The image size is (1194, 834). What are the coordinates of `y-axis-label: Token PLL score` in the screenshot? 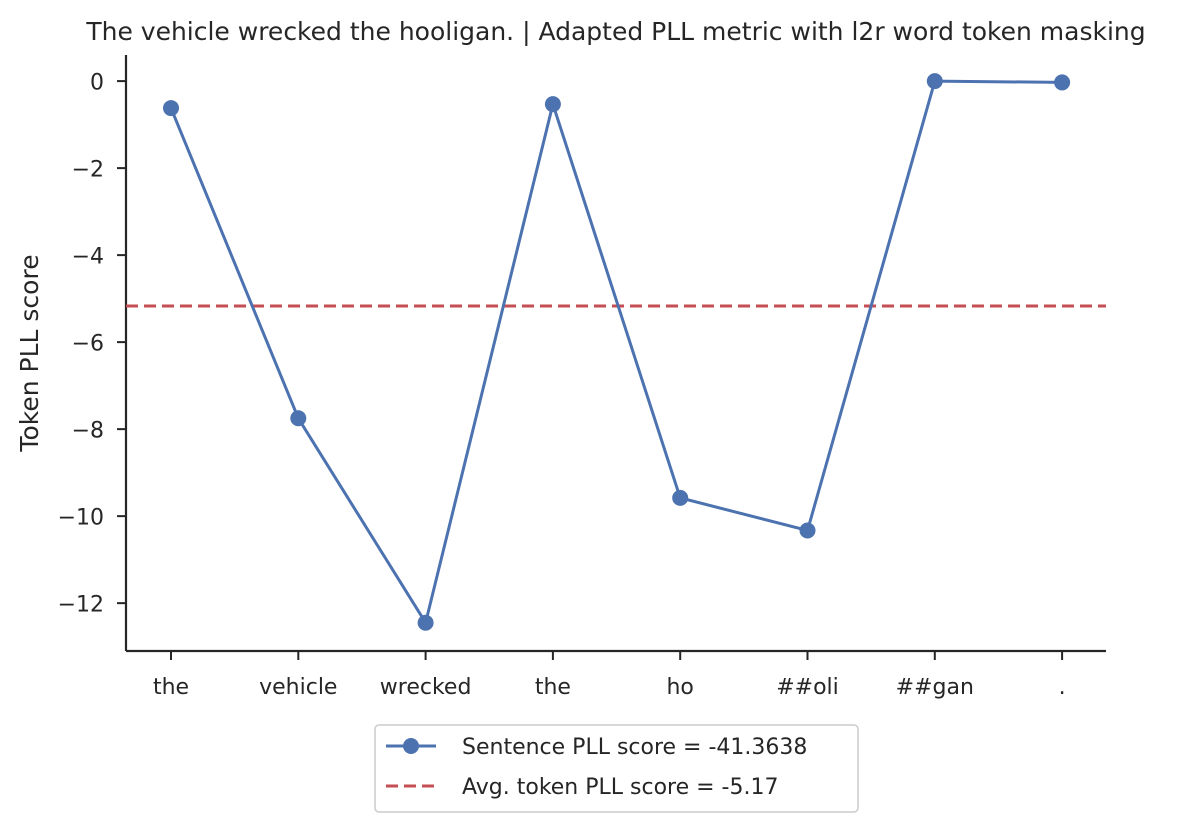 It's located at (29, 353).